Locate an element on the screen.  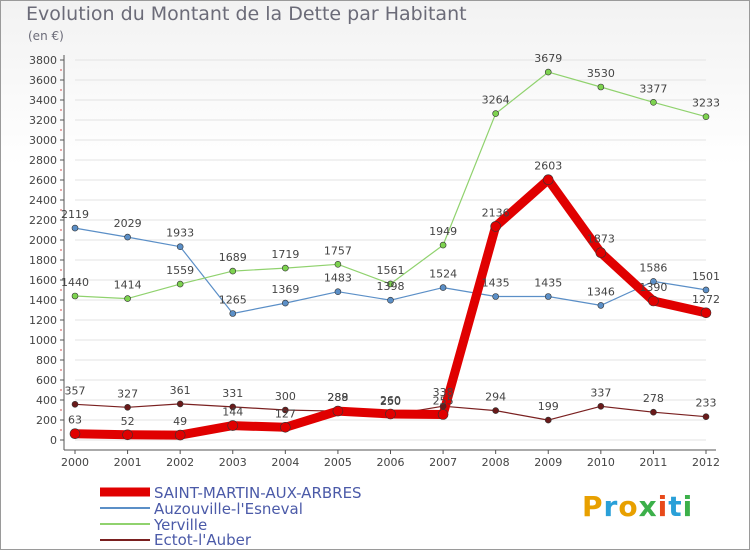
x-tick-label: 2002 is located at coordinates (180, 462).